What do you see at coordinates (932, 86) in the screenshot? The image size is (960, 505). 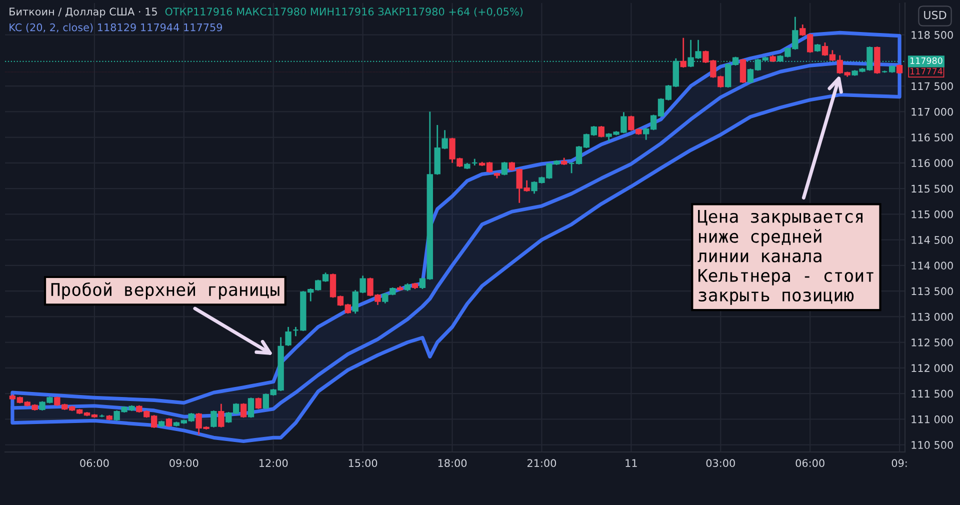 I see `y-tick-label: 117 500` at bounding box center [932, 86].